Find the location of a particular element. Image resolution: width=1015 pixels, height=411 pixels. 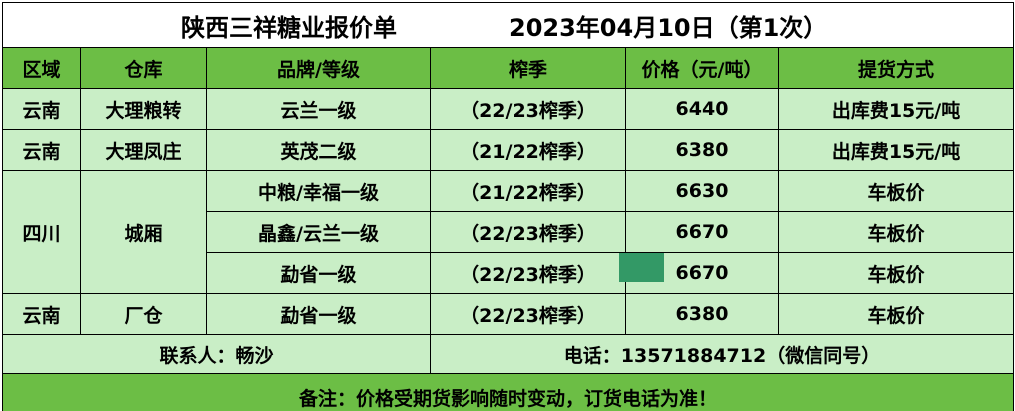

page-title: 陕西三祥糖业报价单 is located at coordinates (289, 27).